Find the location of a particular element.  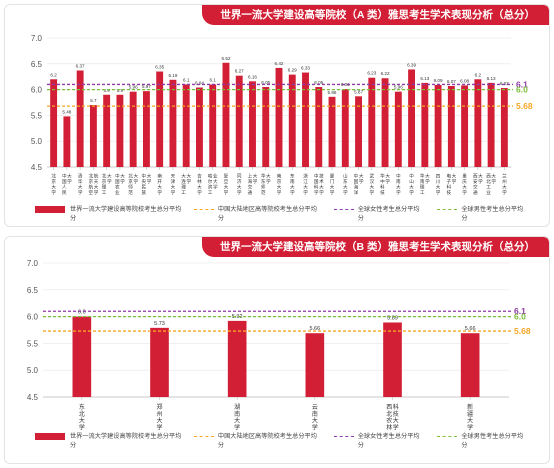

x-tick-label: 新疆大学 is located at coordinates (470, 417).